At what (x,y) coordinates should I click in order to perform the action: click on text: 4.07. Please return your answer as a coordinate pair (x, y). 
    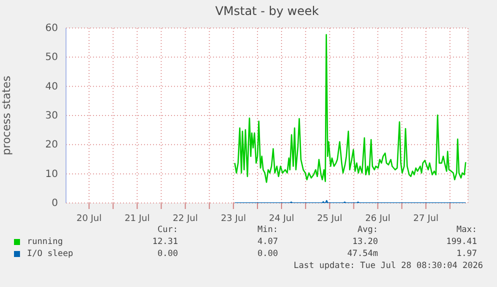
    Looking at the image, I should click on (267, 242).